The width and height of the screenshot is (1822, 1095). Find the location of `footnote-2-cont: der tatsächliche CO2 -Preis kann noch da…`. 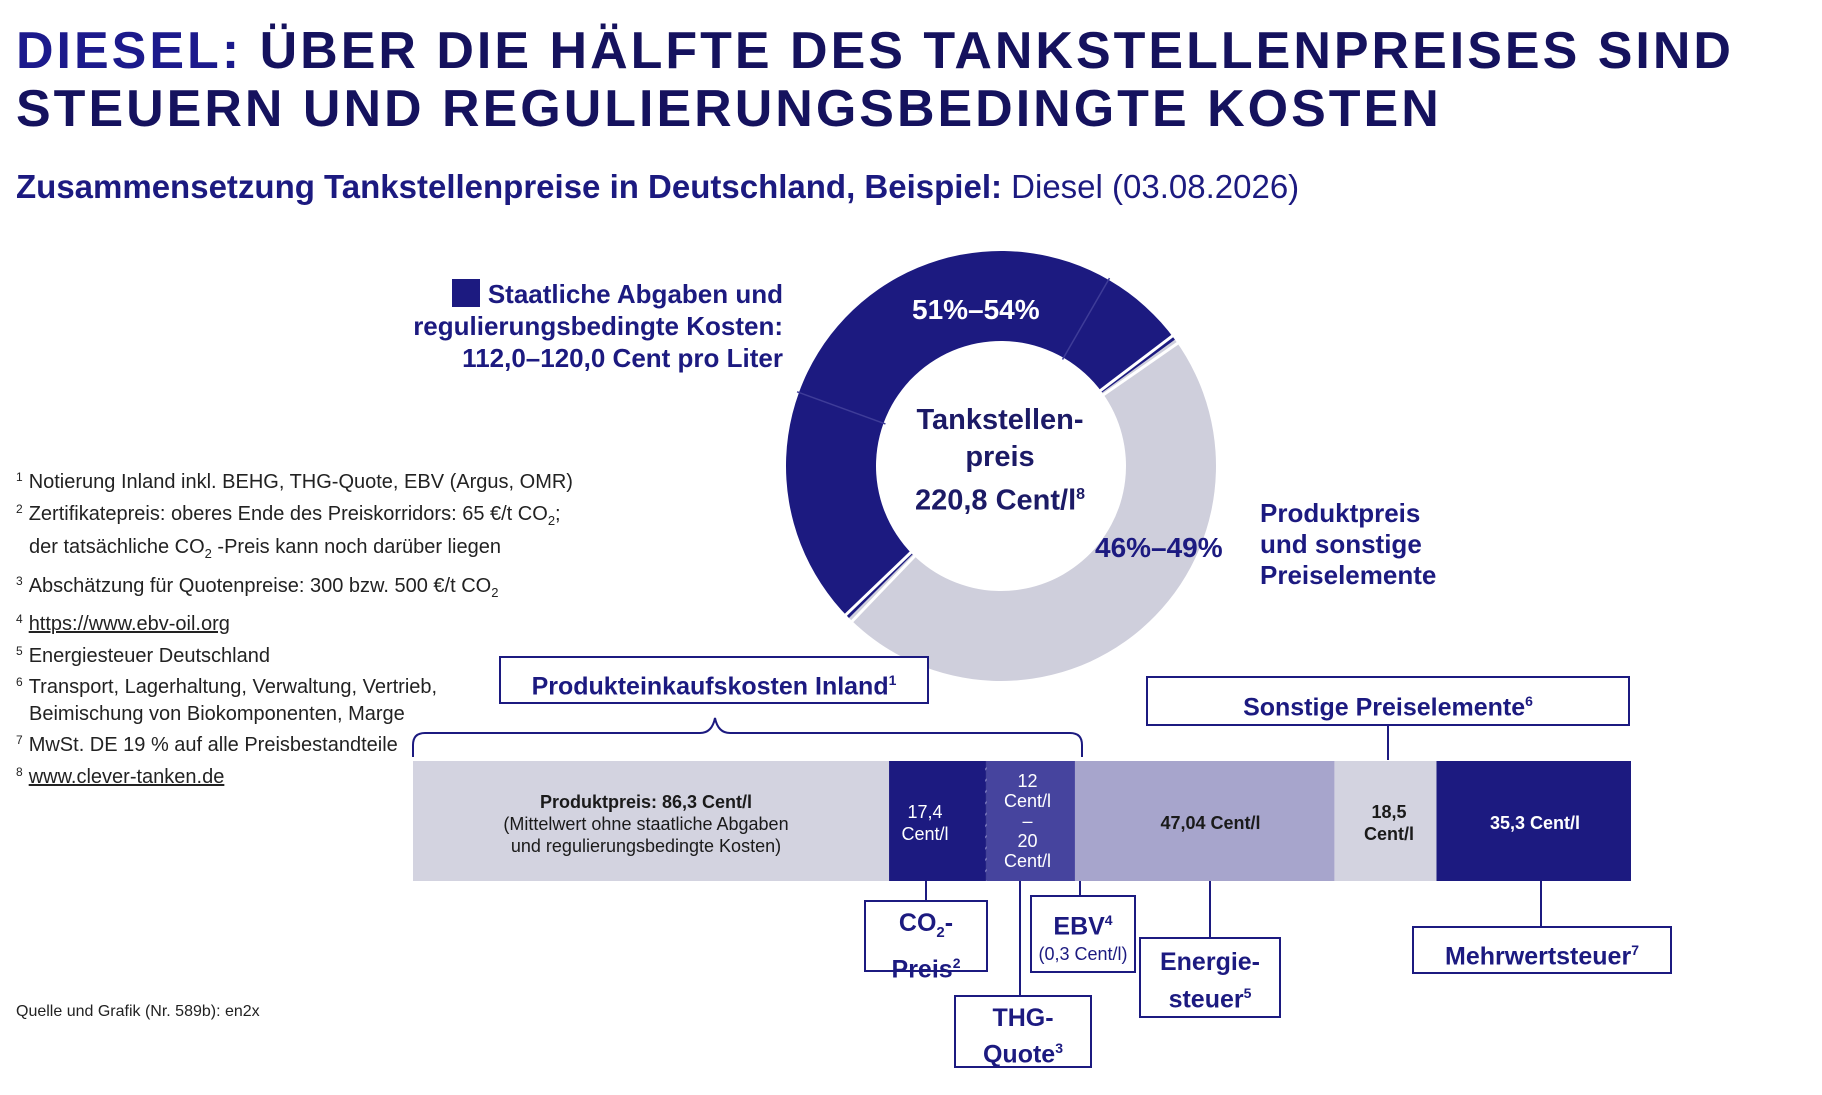

footnote-2-cont: der tatsächliche CO2 -Preis kann noch da… is located at coordinates (294, 551).